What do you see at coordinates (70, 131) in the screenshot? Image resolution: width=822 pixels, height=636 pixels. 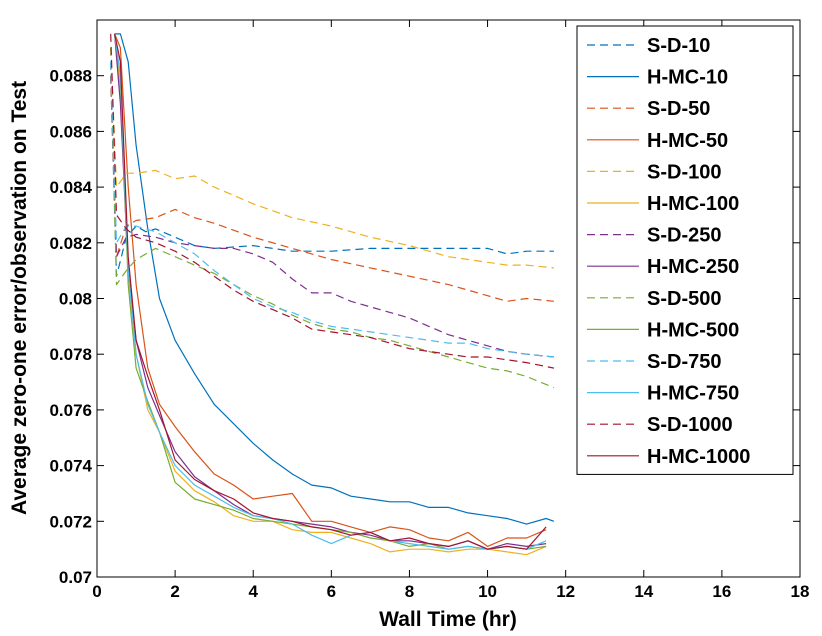 I see `y-tick-label: 0.086` at bounding box center [70, 131].